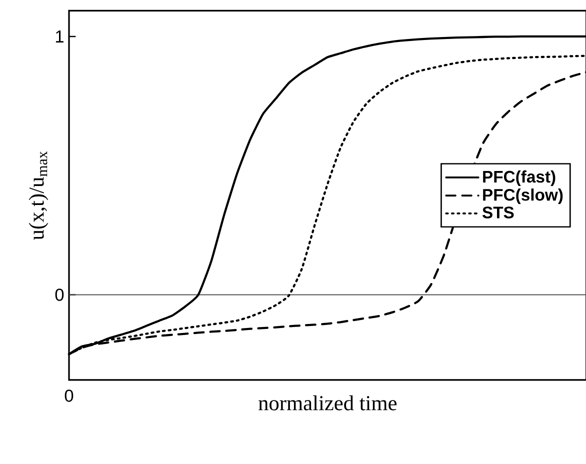  What do you see at coordinates (523, 196) in the screenshot?
I see `legend-label: PFC(slow)` at bounding box center [523, 196].